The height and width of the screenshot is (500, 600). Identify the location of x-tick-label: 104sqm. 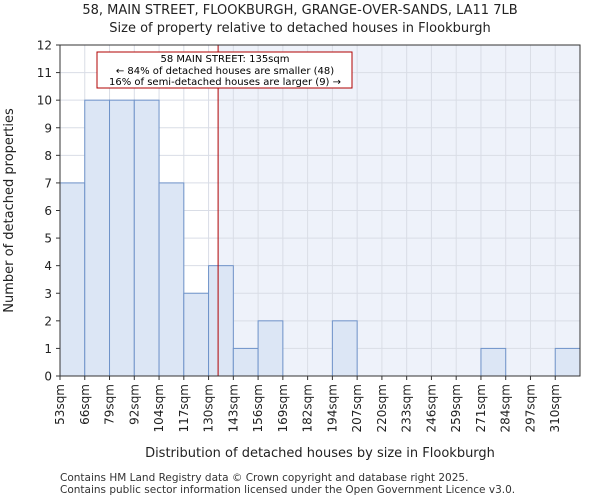
(159, 408).